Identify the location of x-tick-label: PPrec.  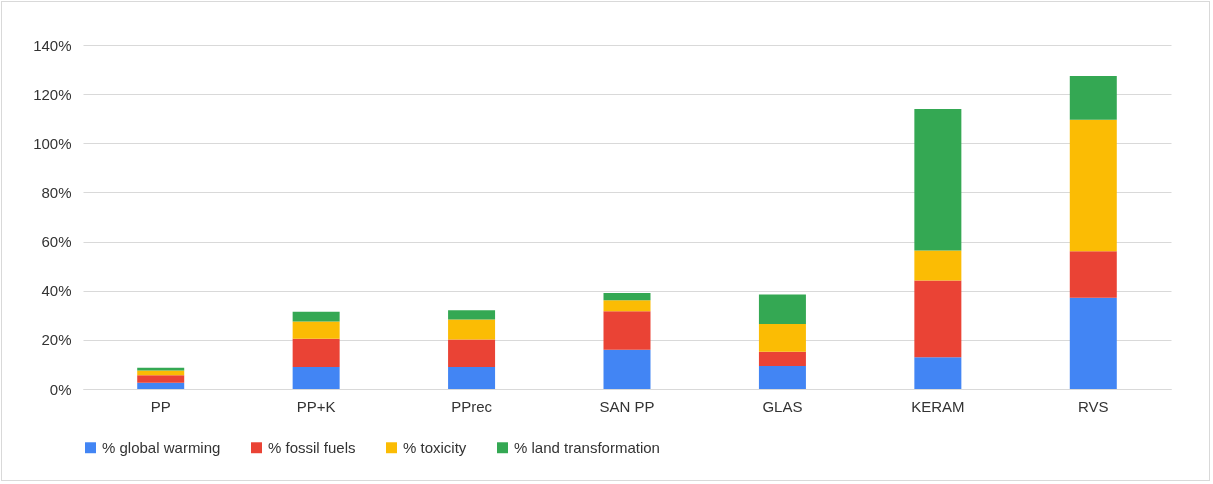
(472, 406).